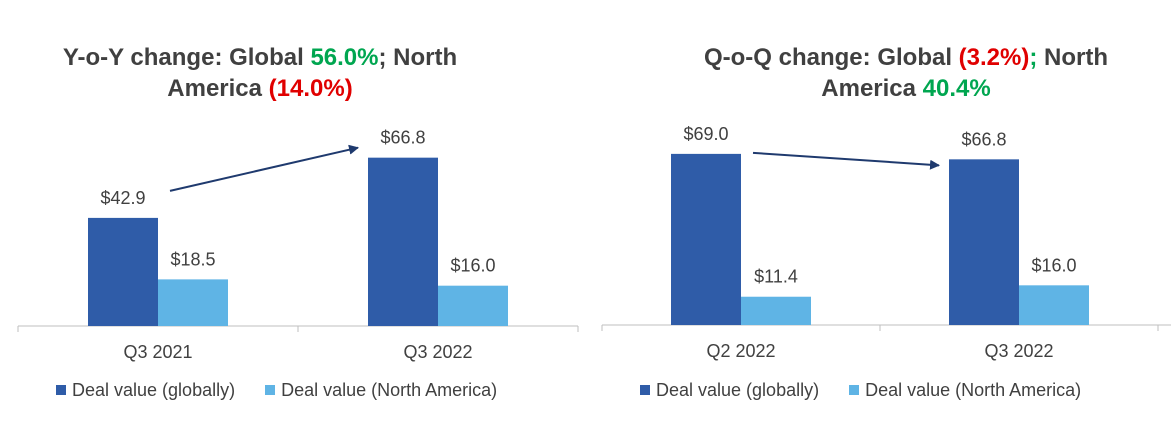  What do you see at coordinates (831, 57) in the screenshot?
I see `title-part-0: Q-o-Q change: Global` at bounding box center [831, 57].